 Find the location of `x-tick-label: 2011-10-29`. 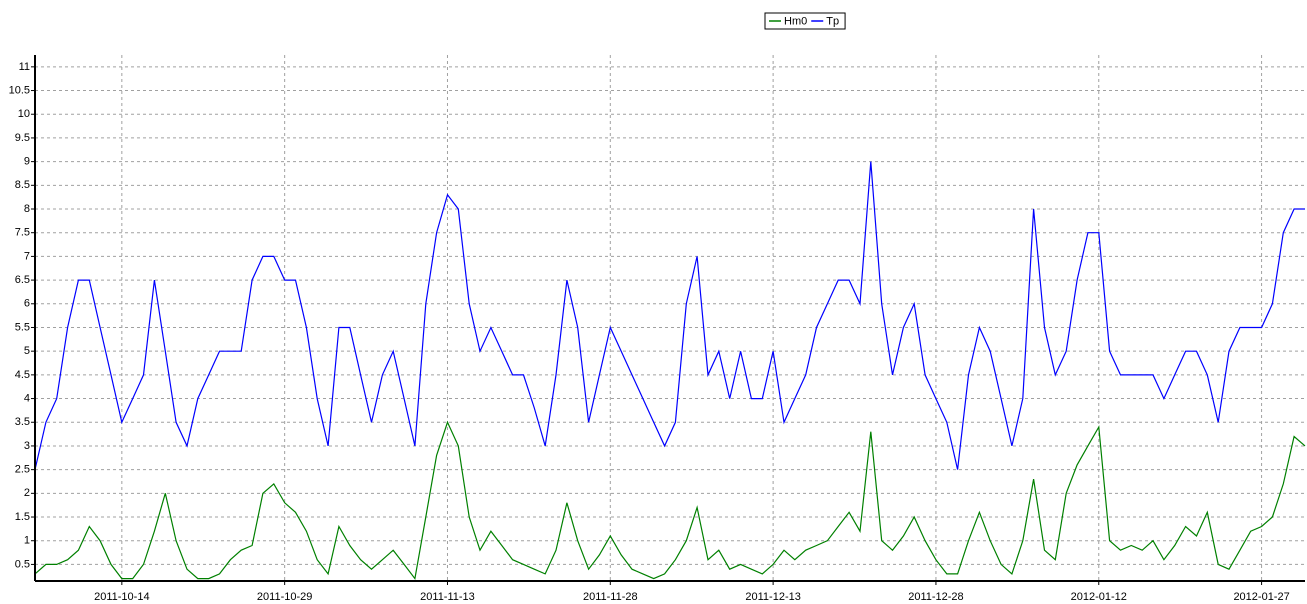

x-tick-label: 2011-10-29 is located at coordinates (284, 597).